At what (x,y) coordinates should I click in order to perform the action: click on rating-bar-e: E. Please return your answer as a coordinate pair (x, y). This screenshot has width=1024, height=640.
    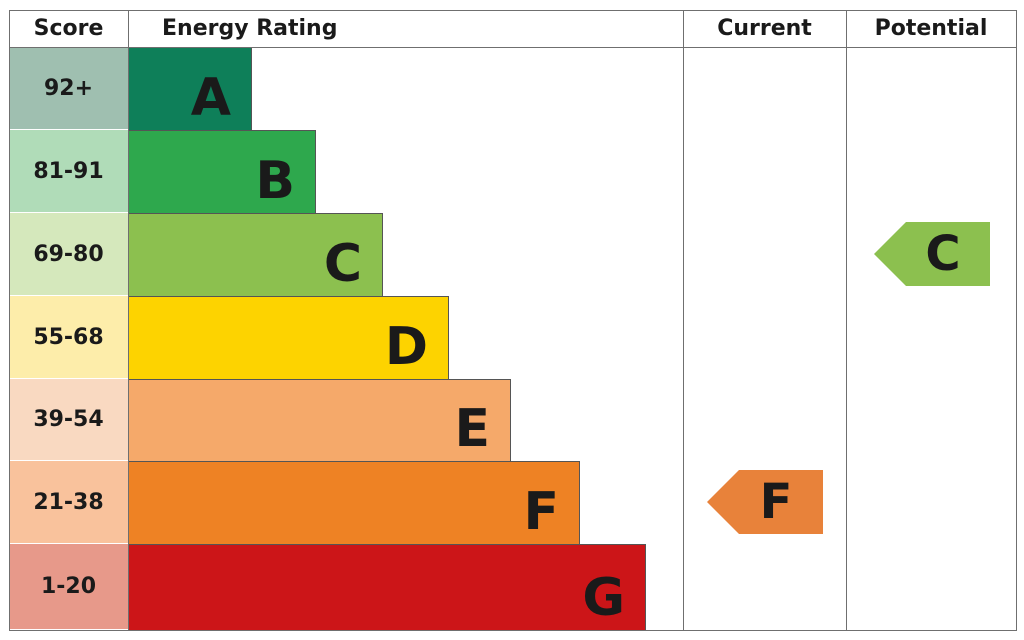
    Looking at the image, I should click on (319, 420).